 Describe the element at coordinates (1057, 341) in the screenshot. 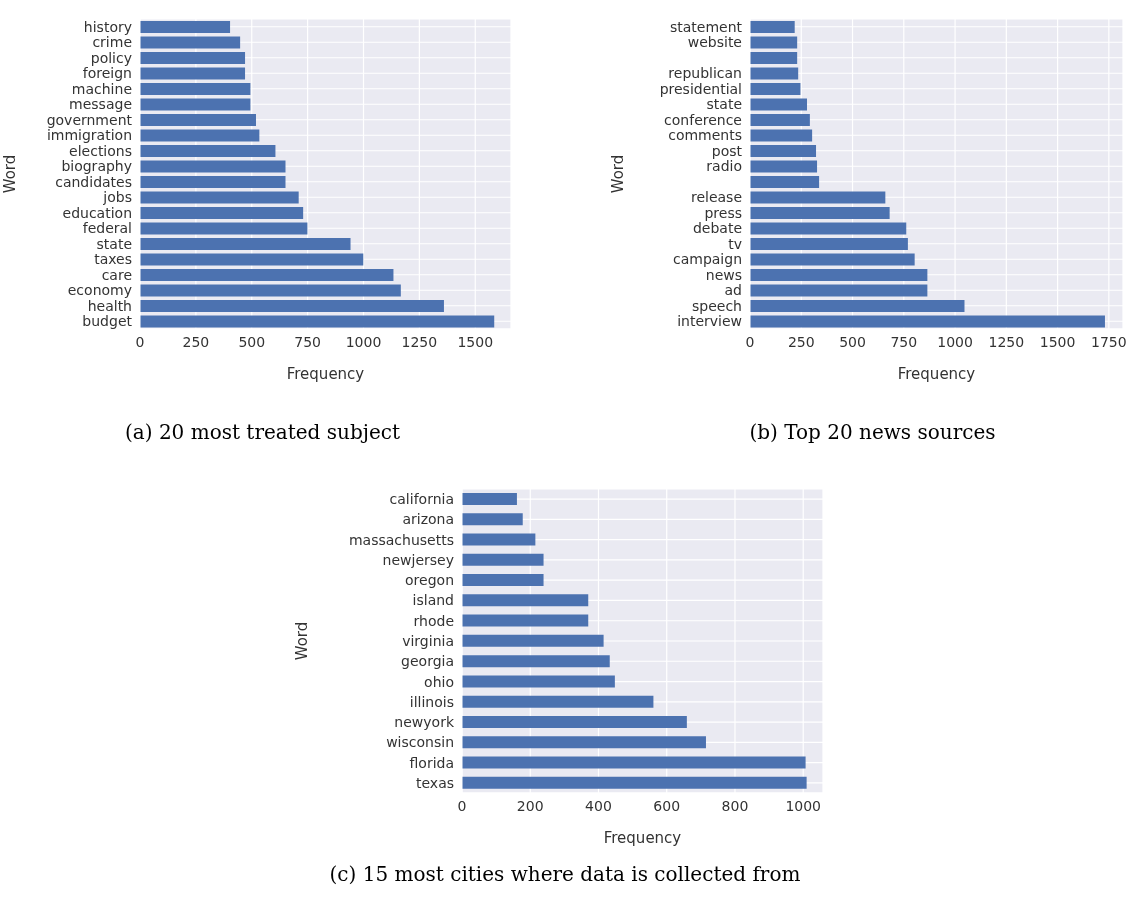

I see `x-tick-label: 1500` at that location.